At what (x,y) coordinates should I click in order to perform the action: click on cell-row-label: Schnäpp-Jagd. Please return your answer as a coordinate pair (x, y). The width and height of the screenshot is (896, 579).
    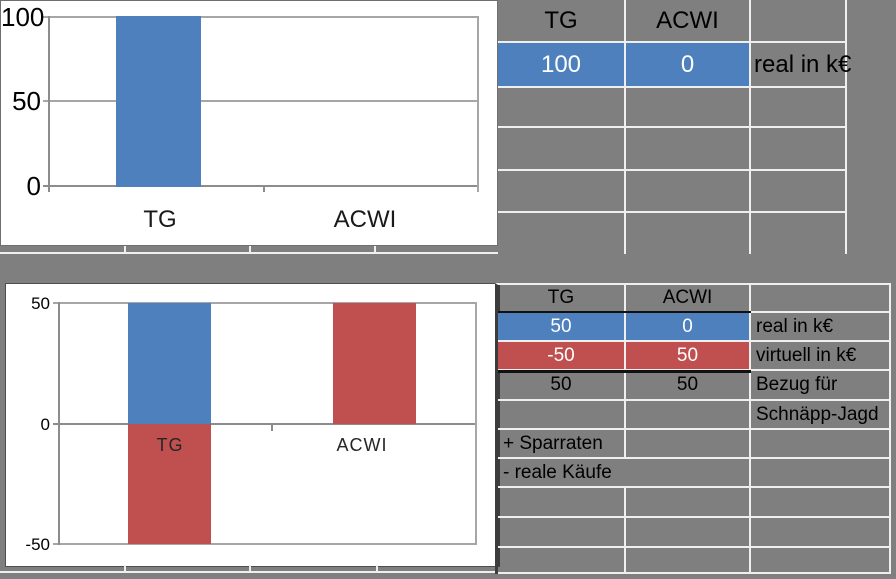
    Looking at the image, I should click on (821, 414).